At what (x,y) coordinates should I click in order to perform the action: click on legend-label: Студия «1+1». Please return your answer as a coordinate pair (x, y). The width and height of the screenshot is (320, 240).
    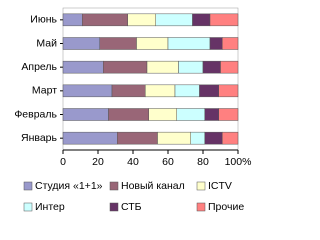
    Looking at the image, I should click on (69, 186).